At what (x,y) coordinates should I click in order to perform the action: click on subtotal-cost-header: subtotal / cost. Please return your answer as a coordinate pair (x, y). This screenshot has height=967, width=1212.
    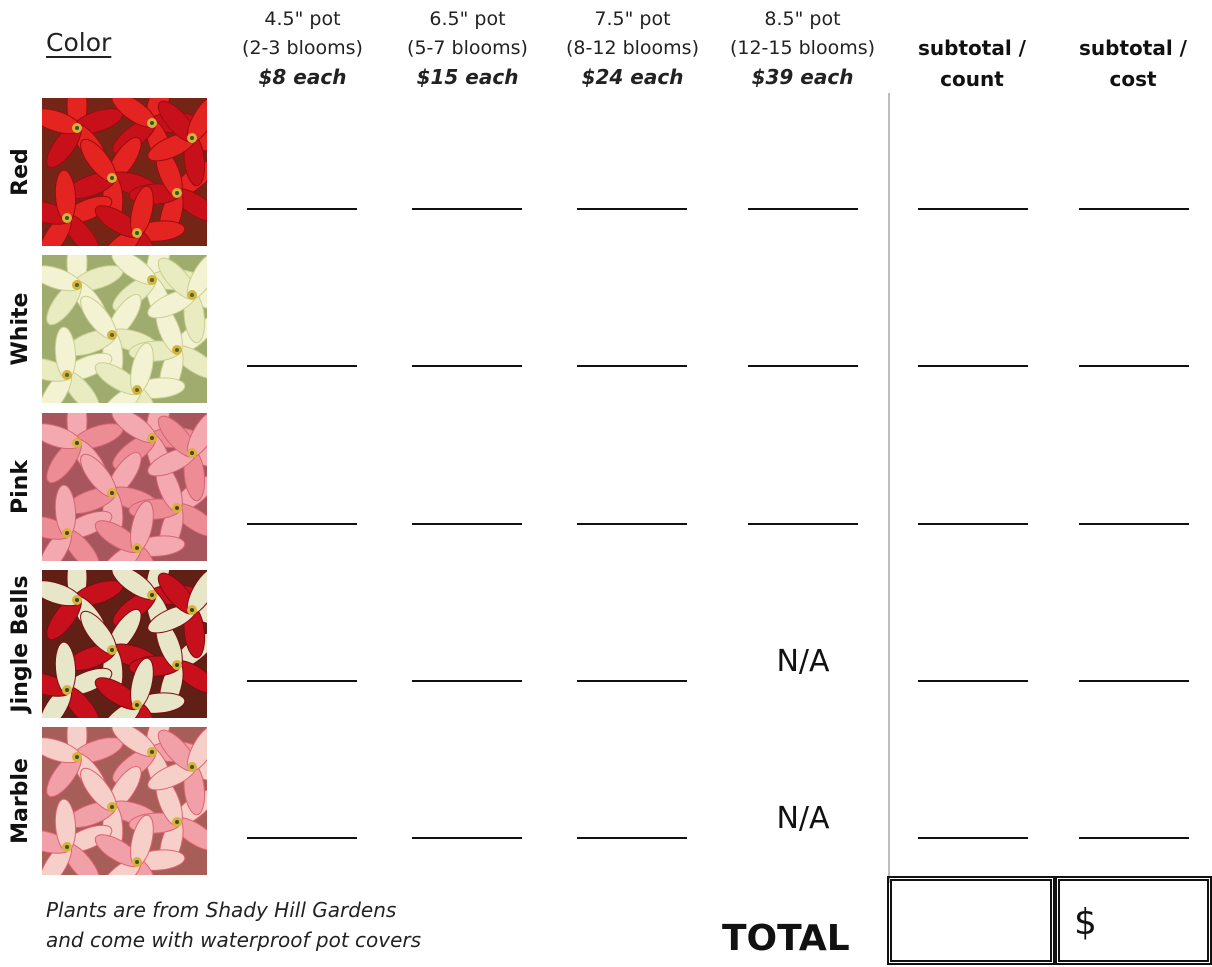
    Looking at the image, I should click on (1133, 64).